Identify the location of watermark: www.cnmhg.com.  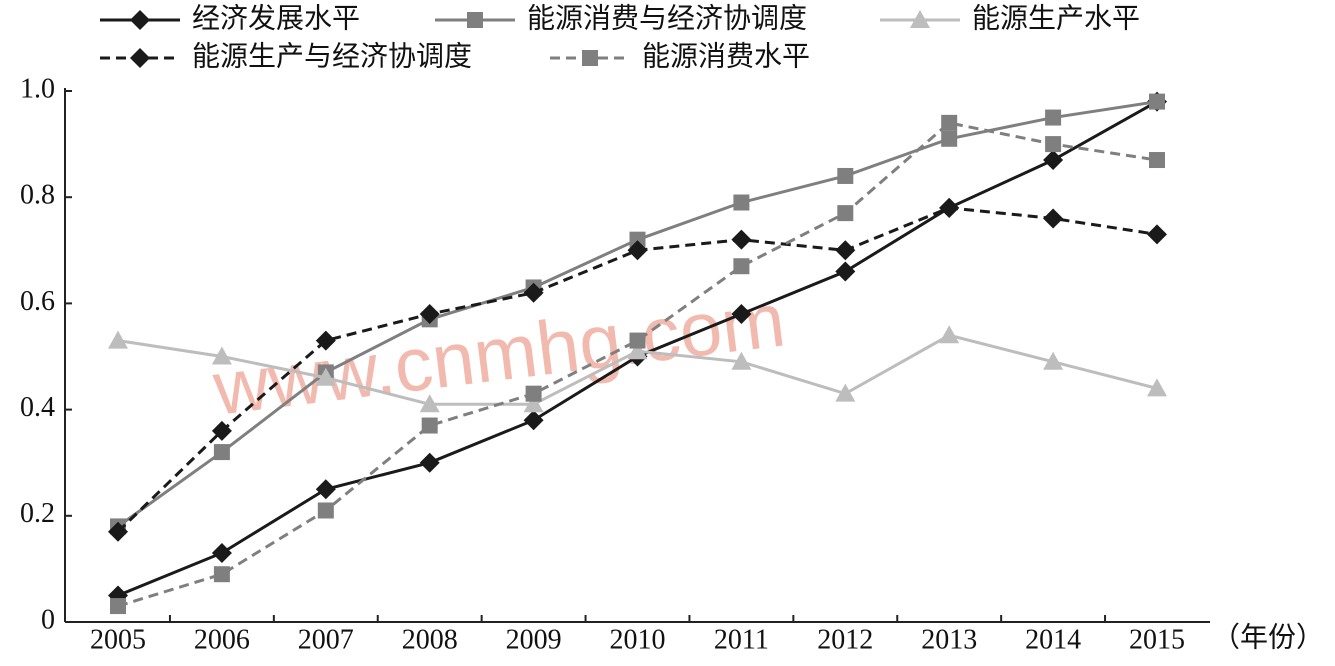
(498, 354).